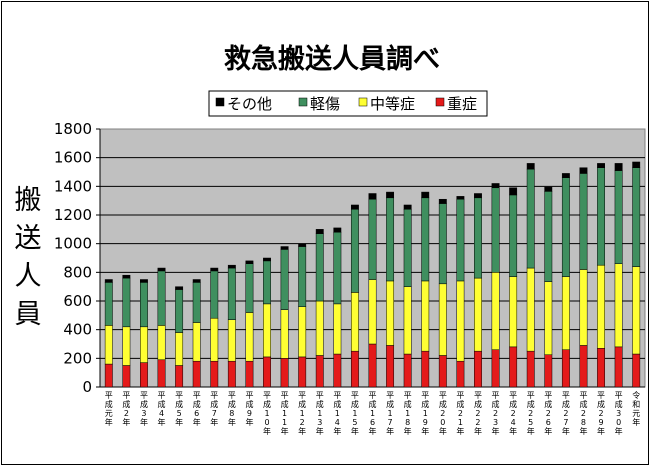 The image size is (650, 466). Describe the element at coordinates (619, 413) in the screenshot. I see `x-tick-label: 平成 3 0 年` at that location.